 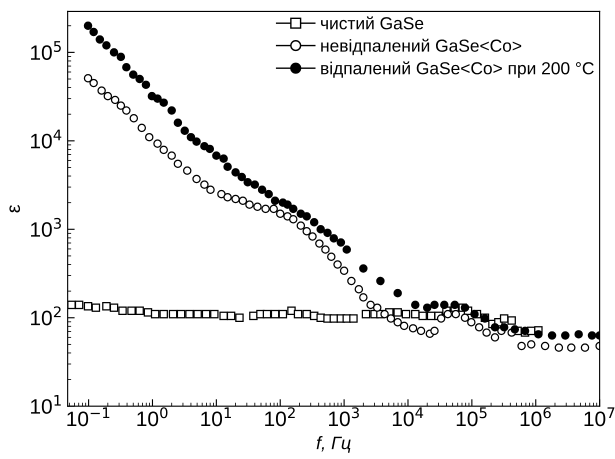 I want to click on y-tick-label: 10$^{5}$, so click(x=46, y=50).